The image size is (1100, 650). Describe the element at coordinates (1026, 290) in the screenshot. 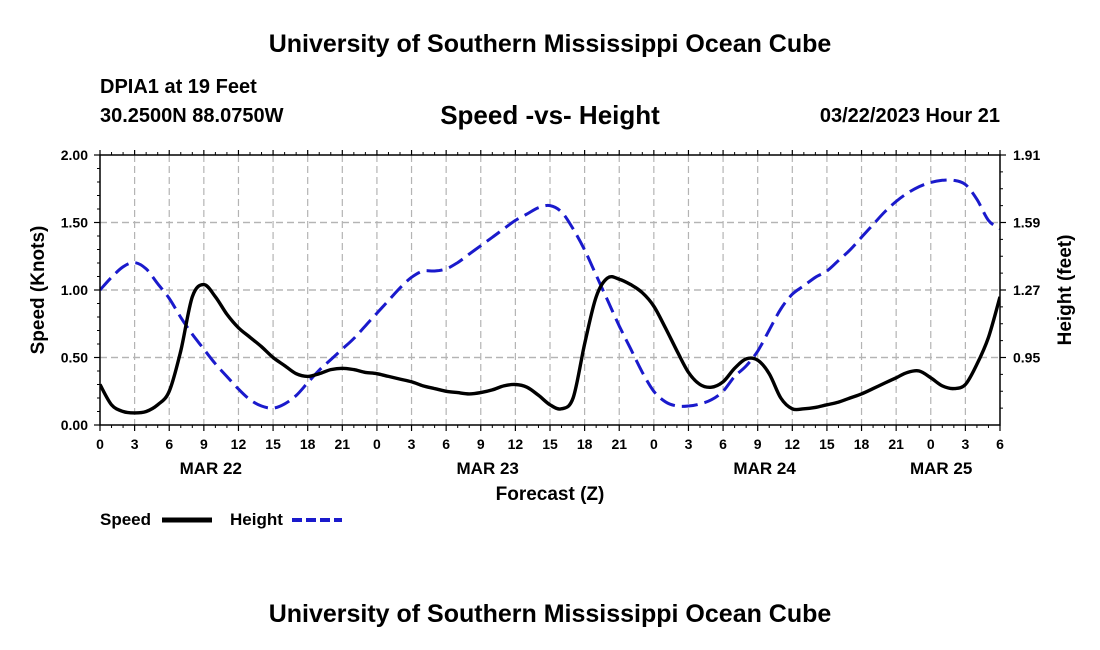

I see `y2-tick-label: 1.27` at that location.